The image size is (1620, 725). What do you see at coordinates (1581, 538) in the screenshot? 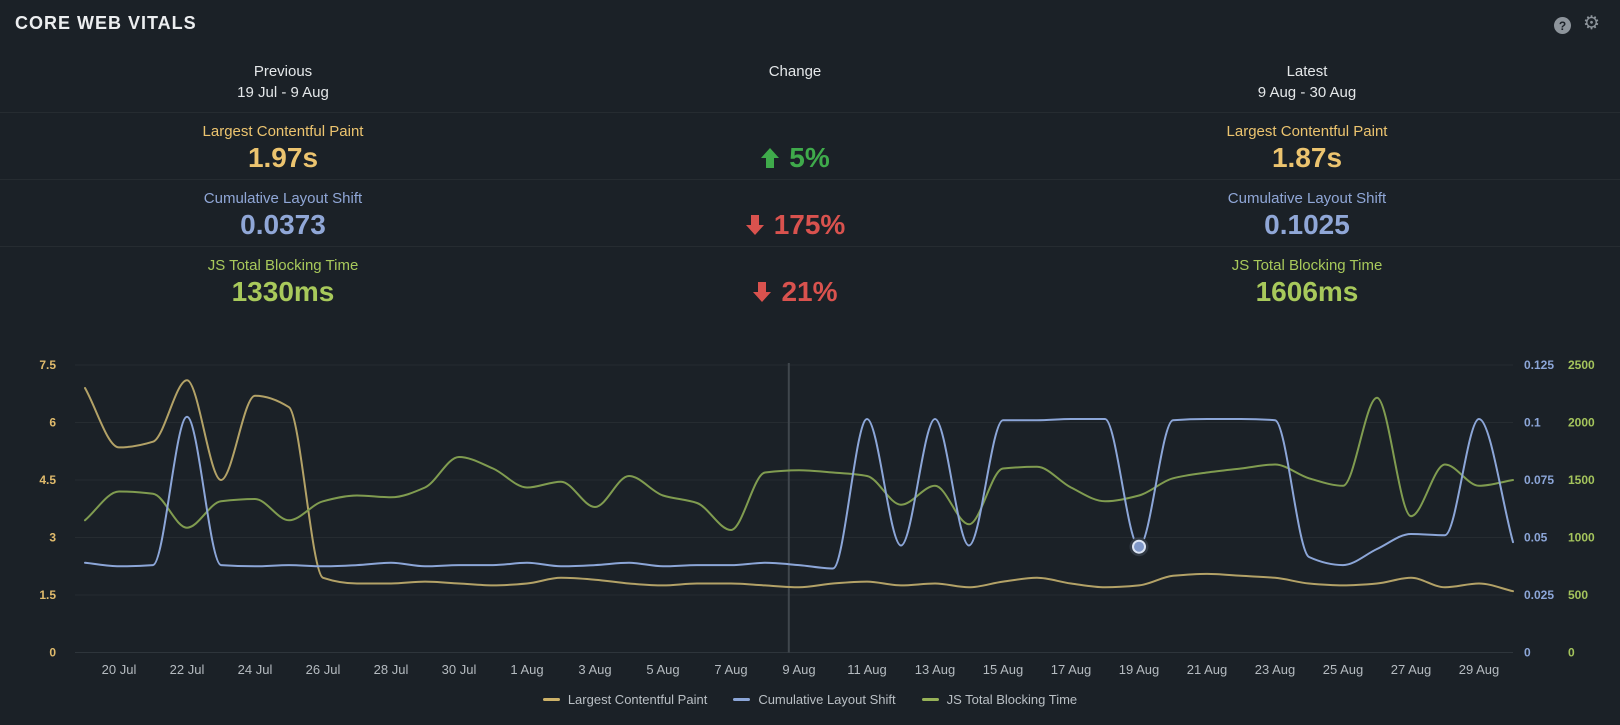
I see `y-axis-tbt-tick-label: 1000` at bounding box center [1581, 538].